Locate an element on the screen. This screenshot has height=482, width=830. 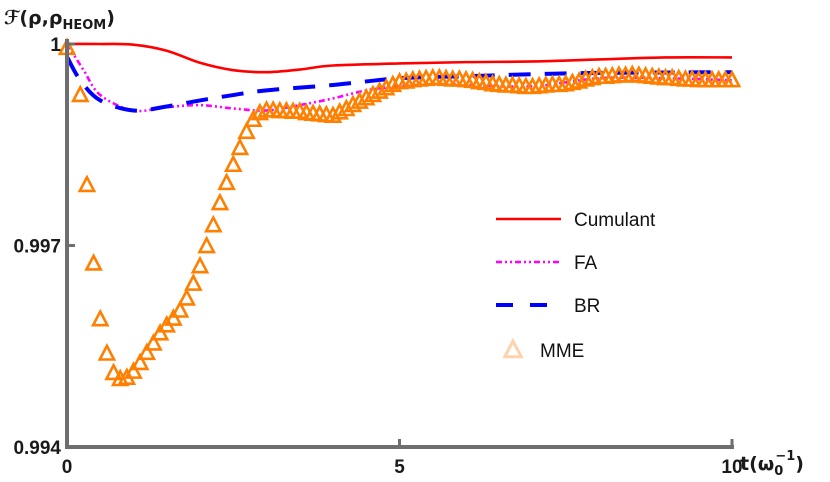
y-tick-label: 0.994 is located at coordinates (37, 448).